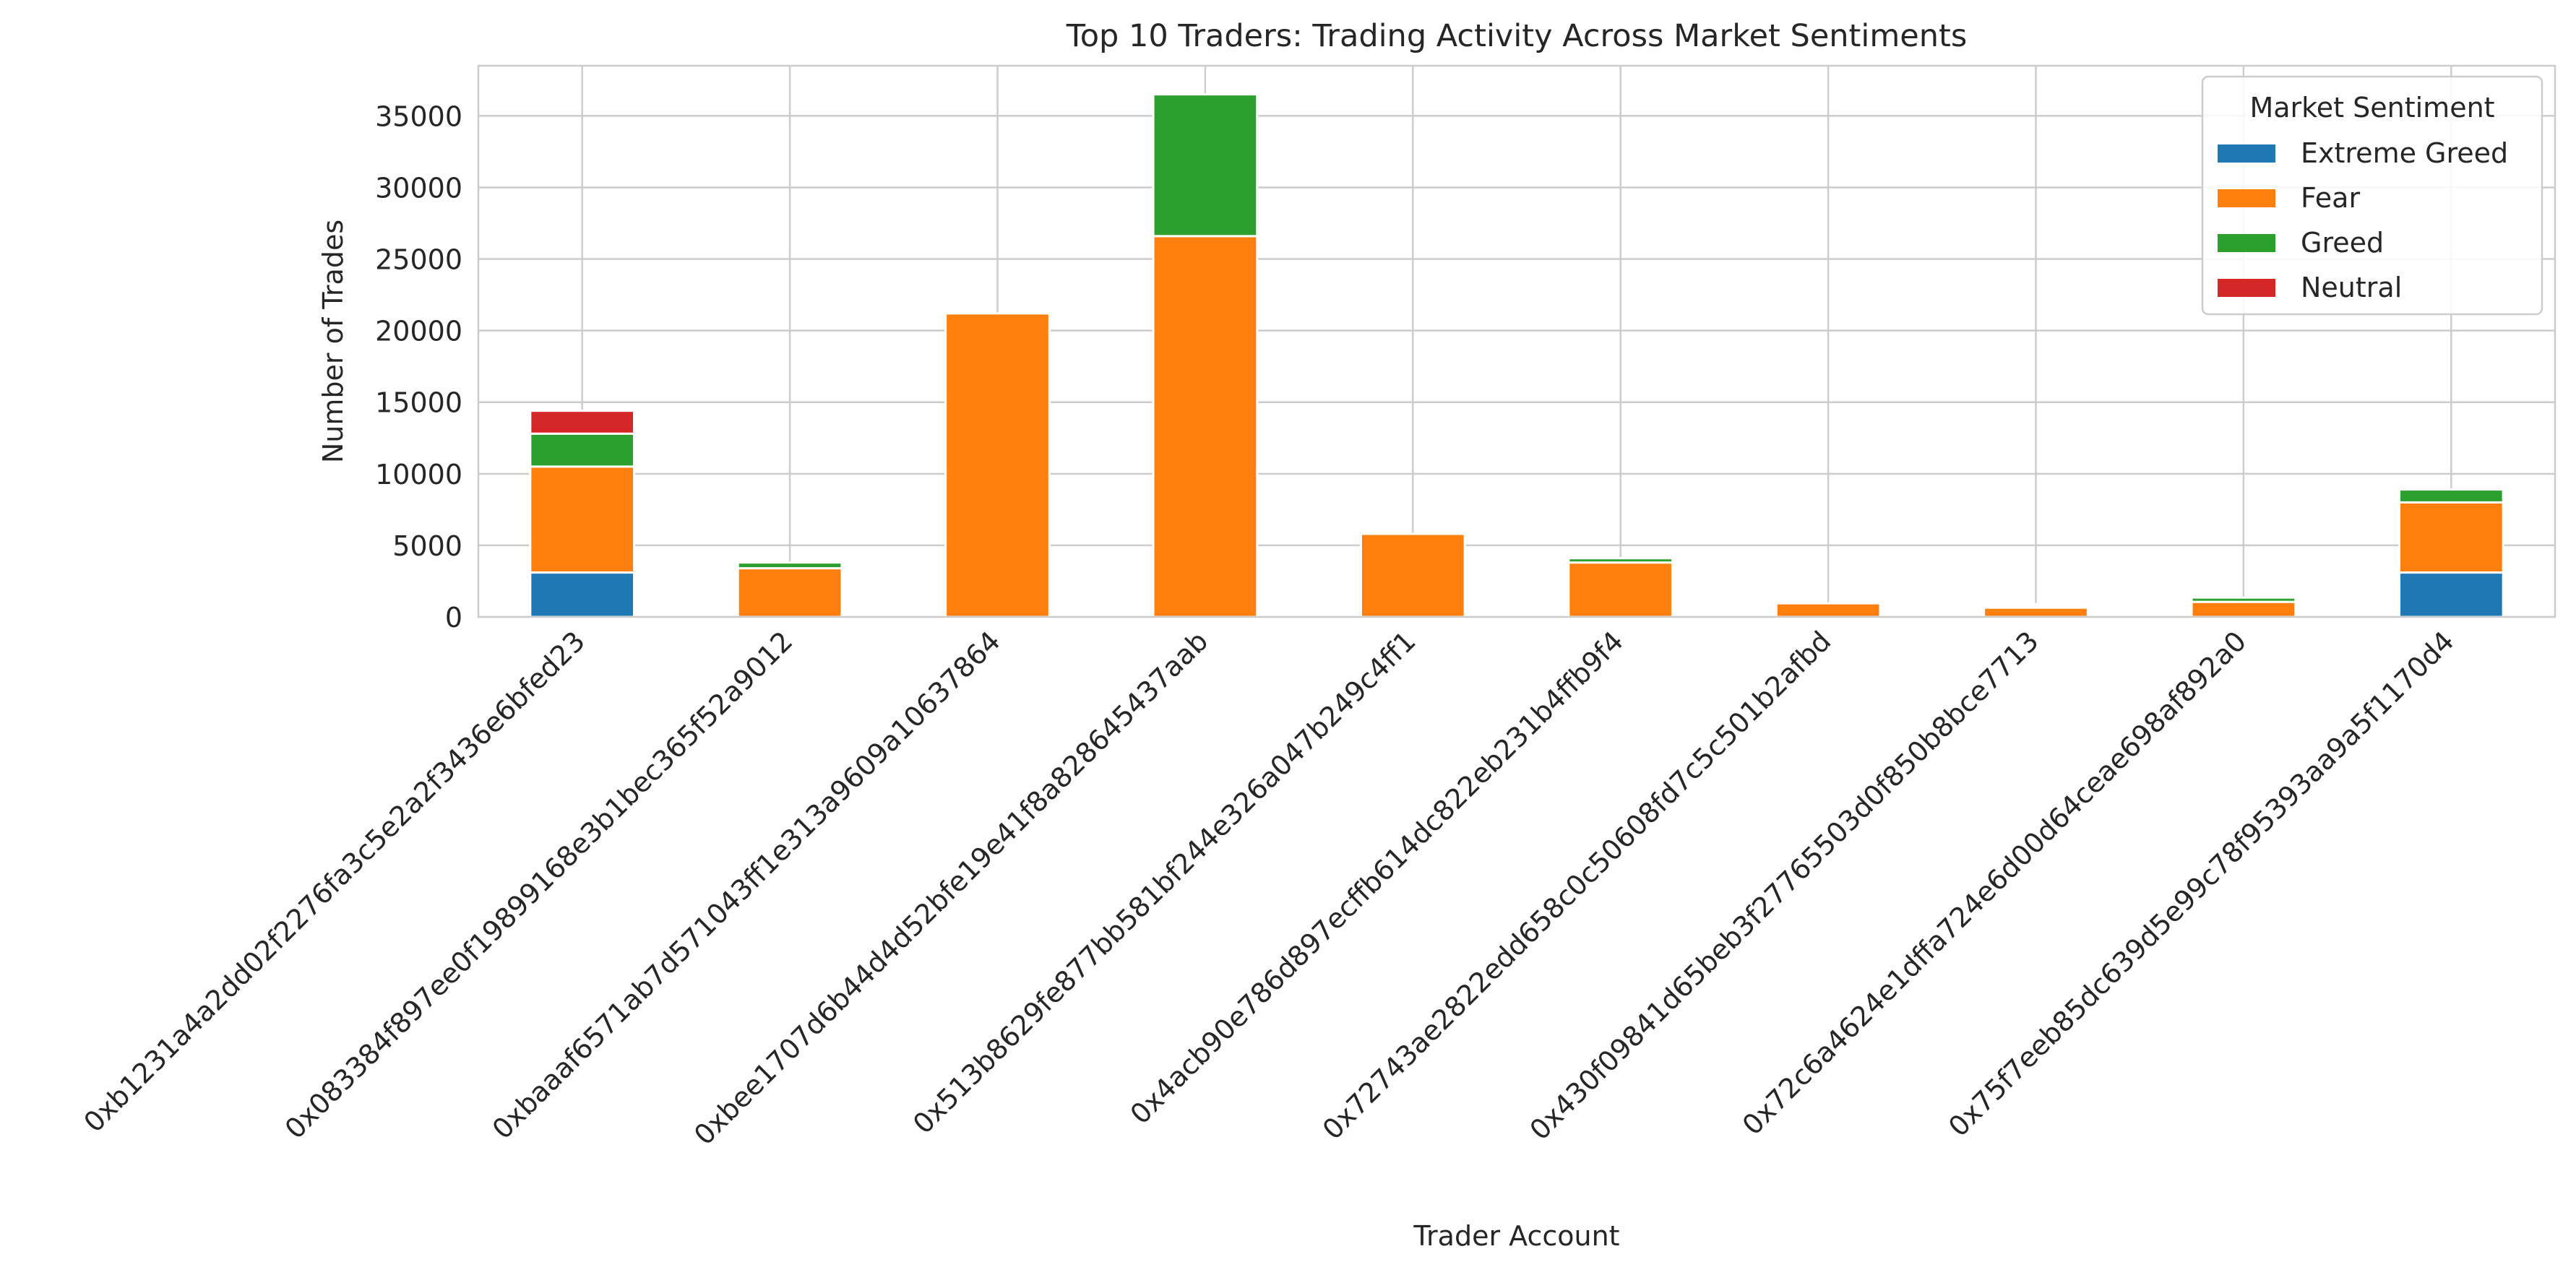 This screenshot has height=1275, width=2576. Describe the element at coordinates (418, 260) in the screenshot. I see `y-tick-label: 25000` at that location.